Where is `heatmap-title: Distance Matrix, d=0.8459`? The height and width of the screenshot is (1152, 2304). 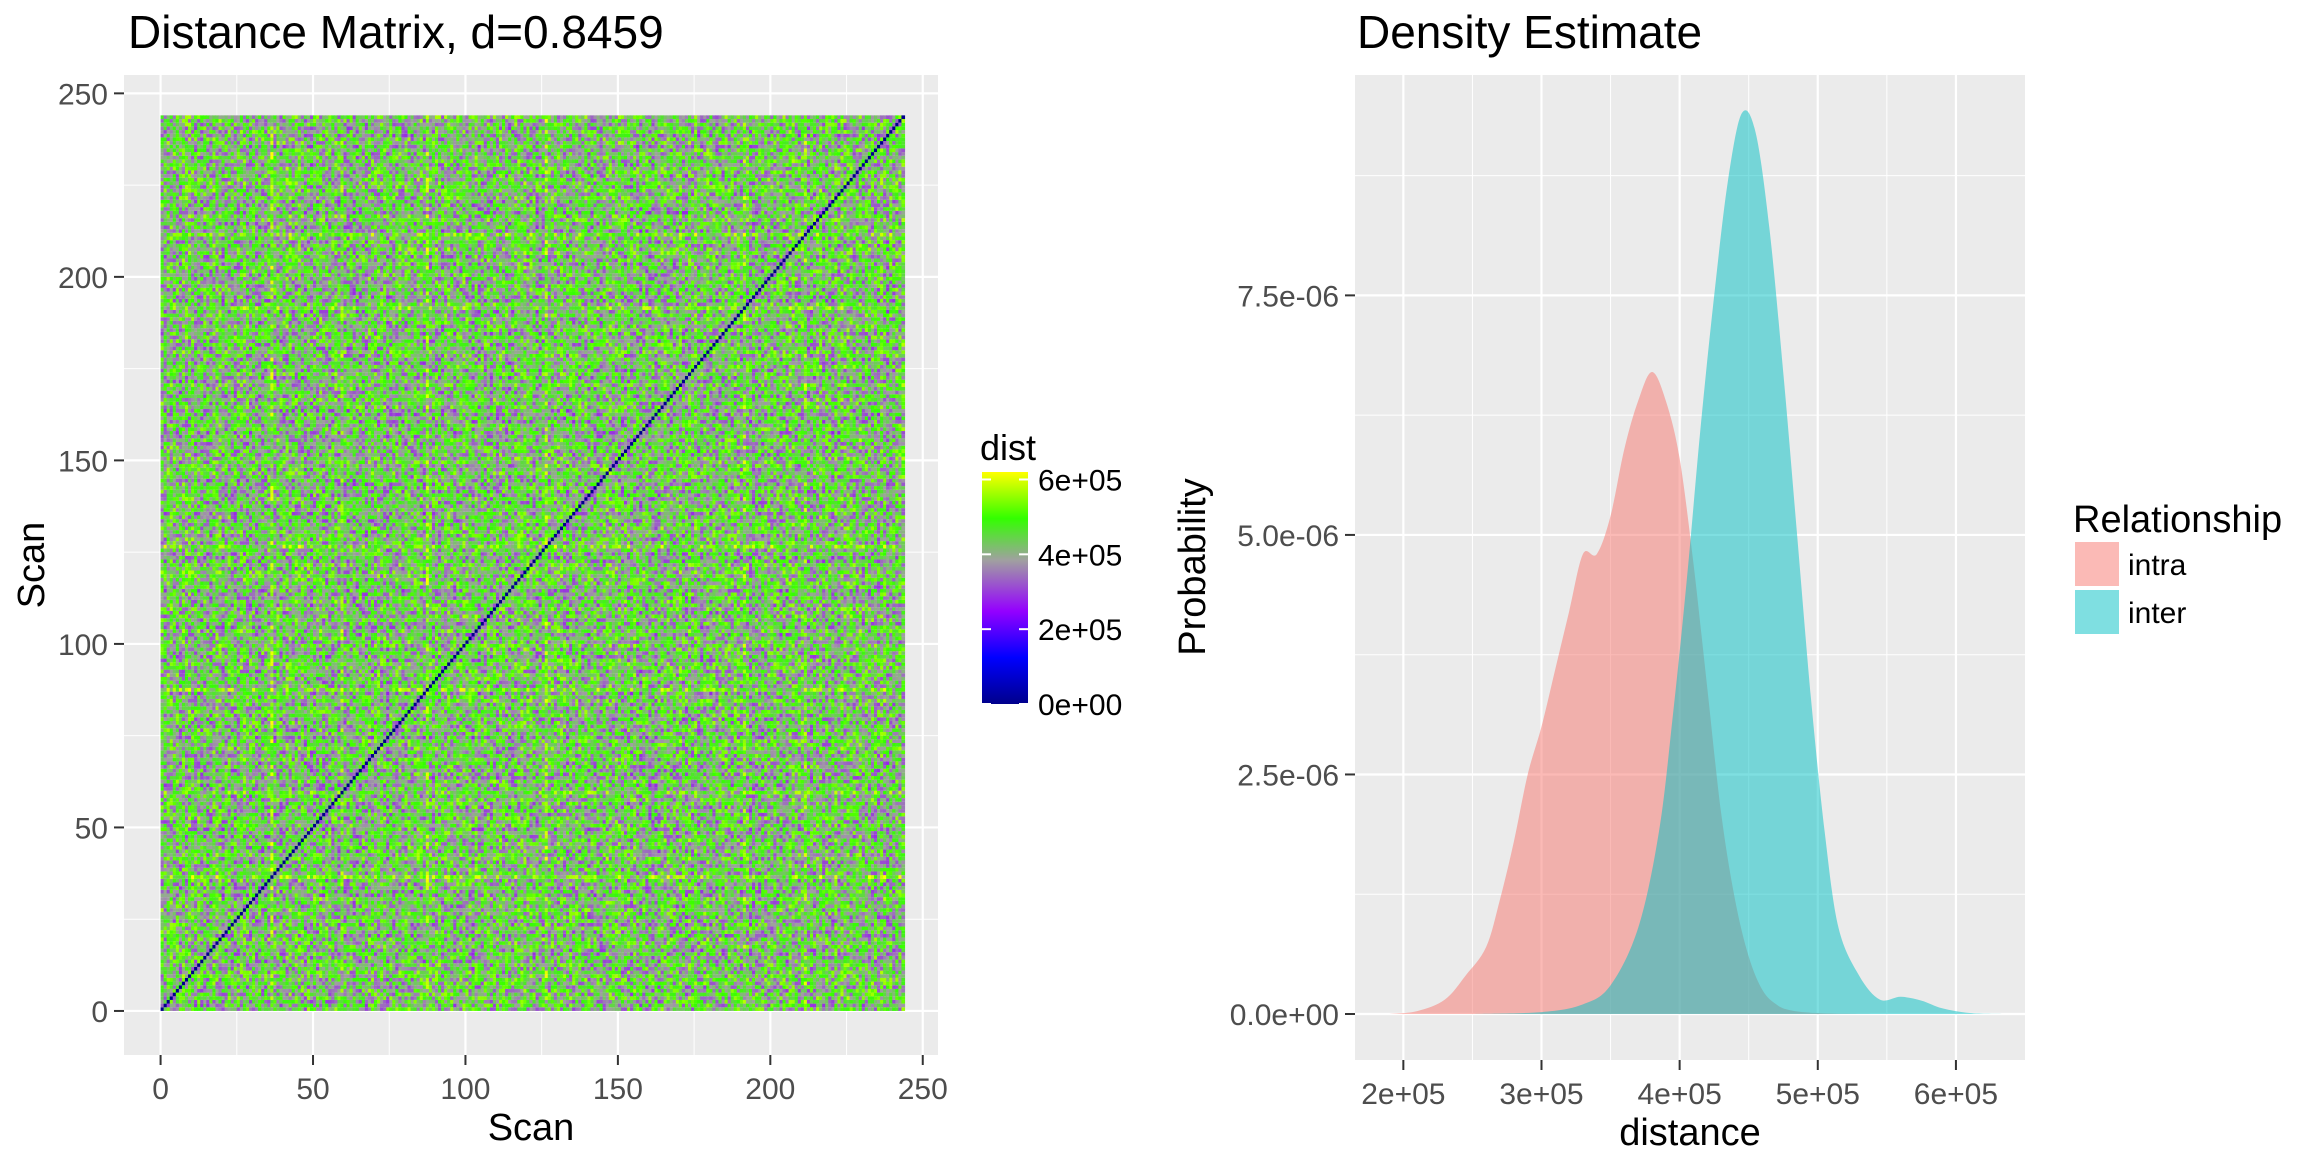
heatmap-title: Distance Matrix, d=0.8459 is located at coordinates (396, 32).